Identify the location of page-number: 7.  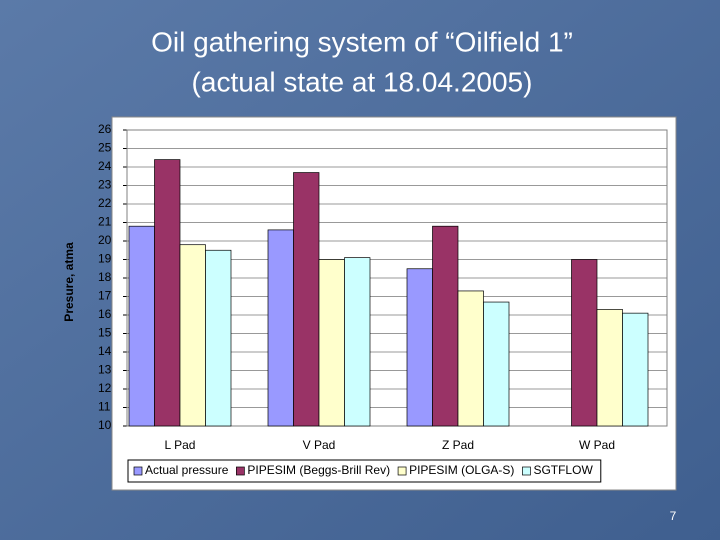
(673, 516).